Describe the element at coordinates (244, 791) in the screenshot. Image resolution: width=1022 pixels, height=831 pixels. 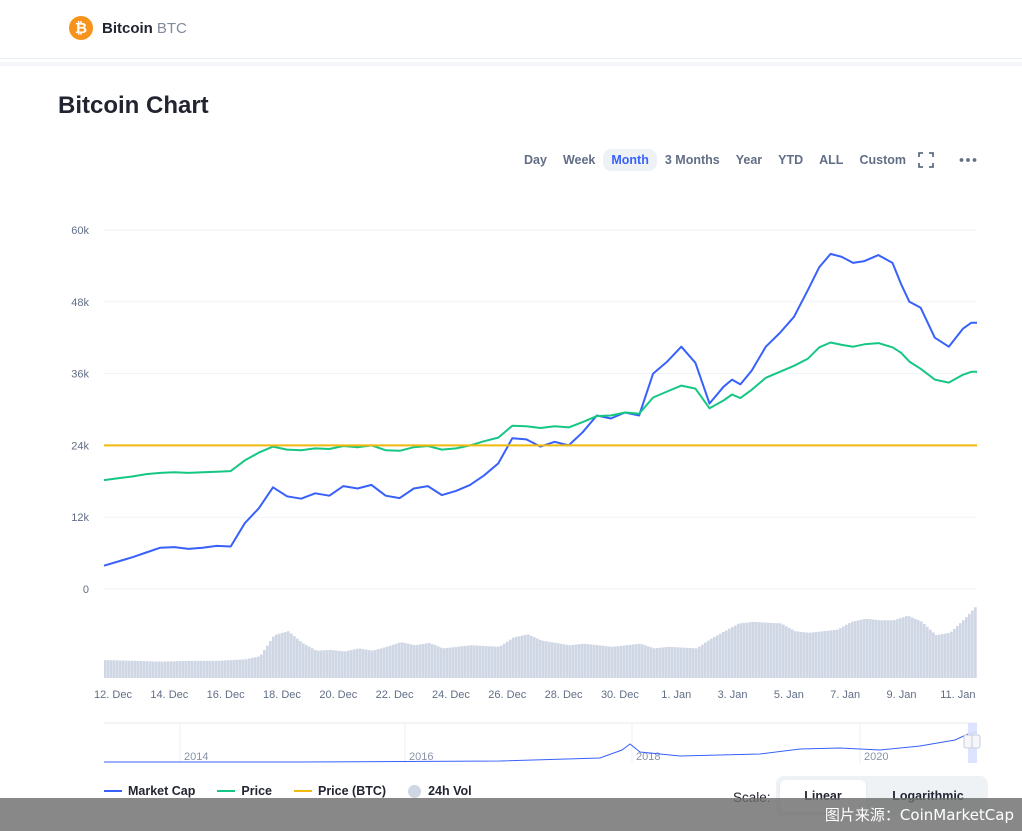
I see `legend-price: Price` at that location.